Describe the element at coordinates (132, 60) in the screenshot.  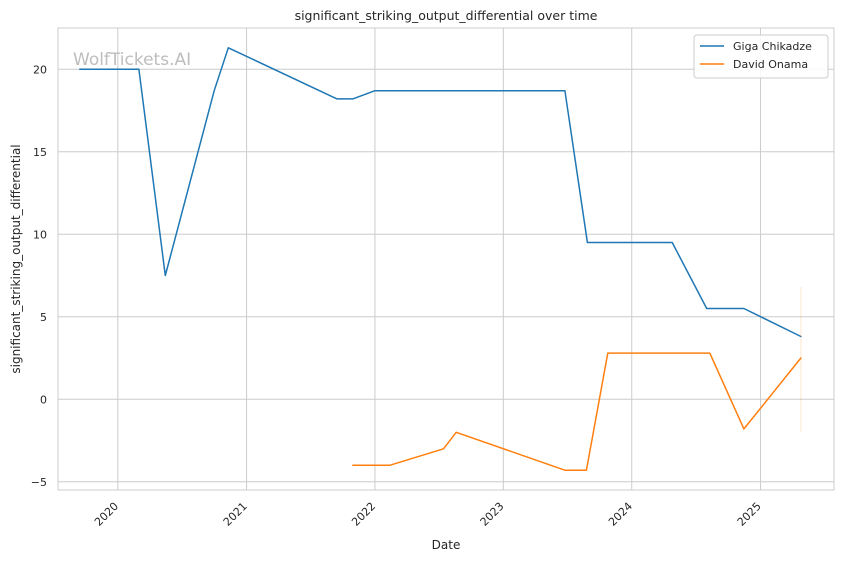
I see `watermark: WolfTickets.AI` at that location.